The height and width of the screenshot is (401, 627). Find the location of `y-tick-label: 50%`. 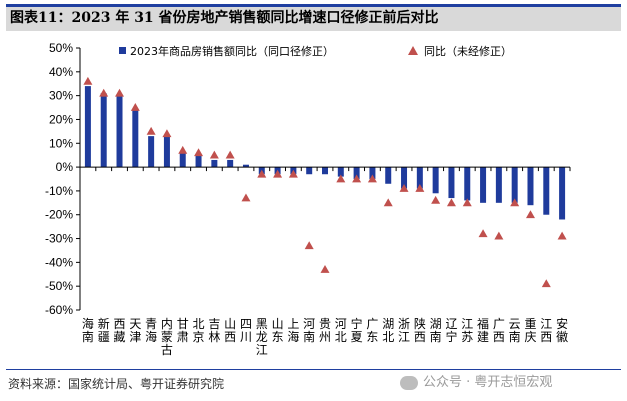

y-tick-label: 50% is located at coordinates (61, 48).